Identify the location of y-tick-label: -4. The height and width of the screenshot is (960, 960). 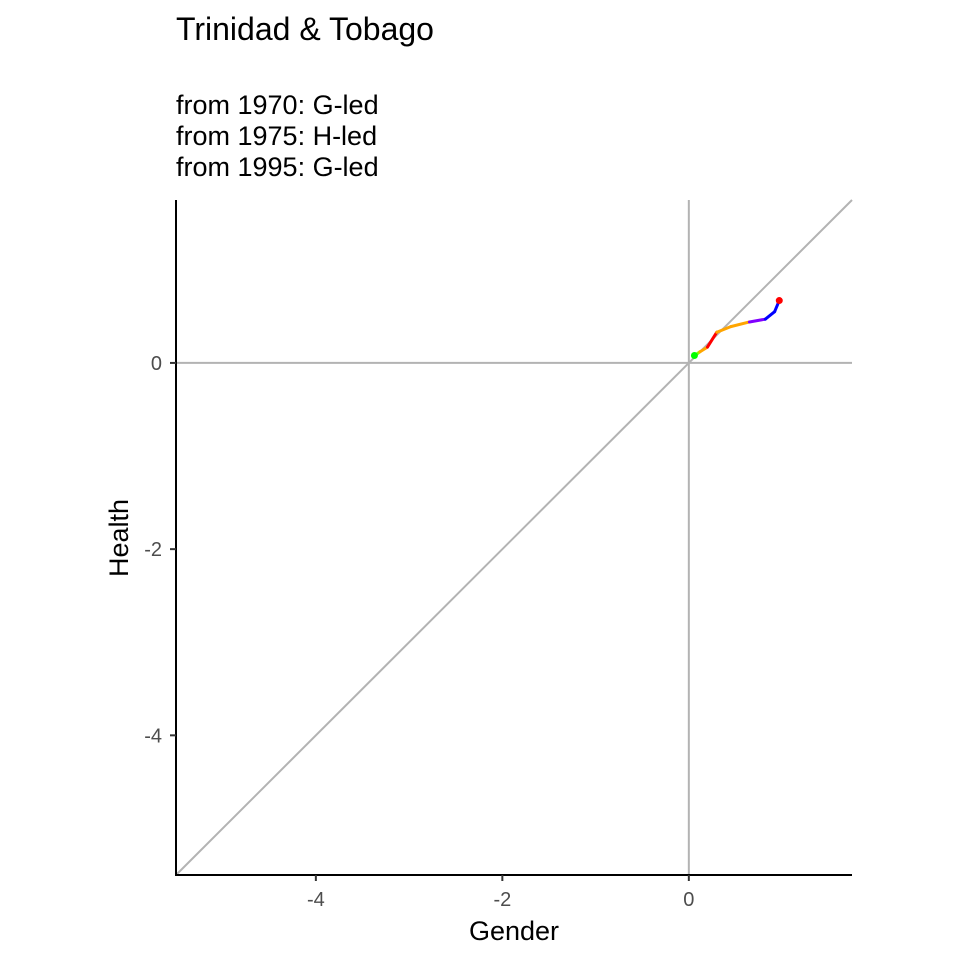
(153, 736).